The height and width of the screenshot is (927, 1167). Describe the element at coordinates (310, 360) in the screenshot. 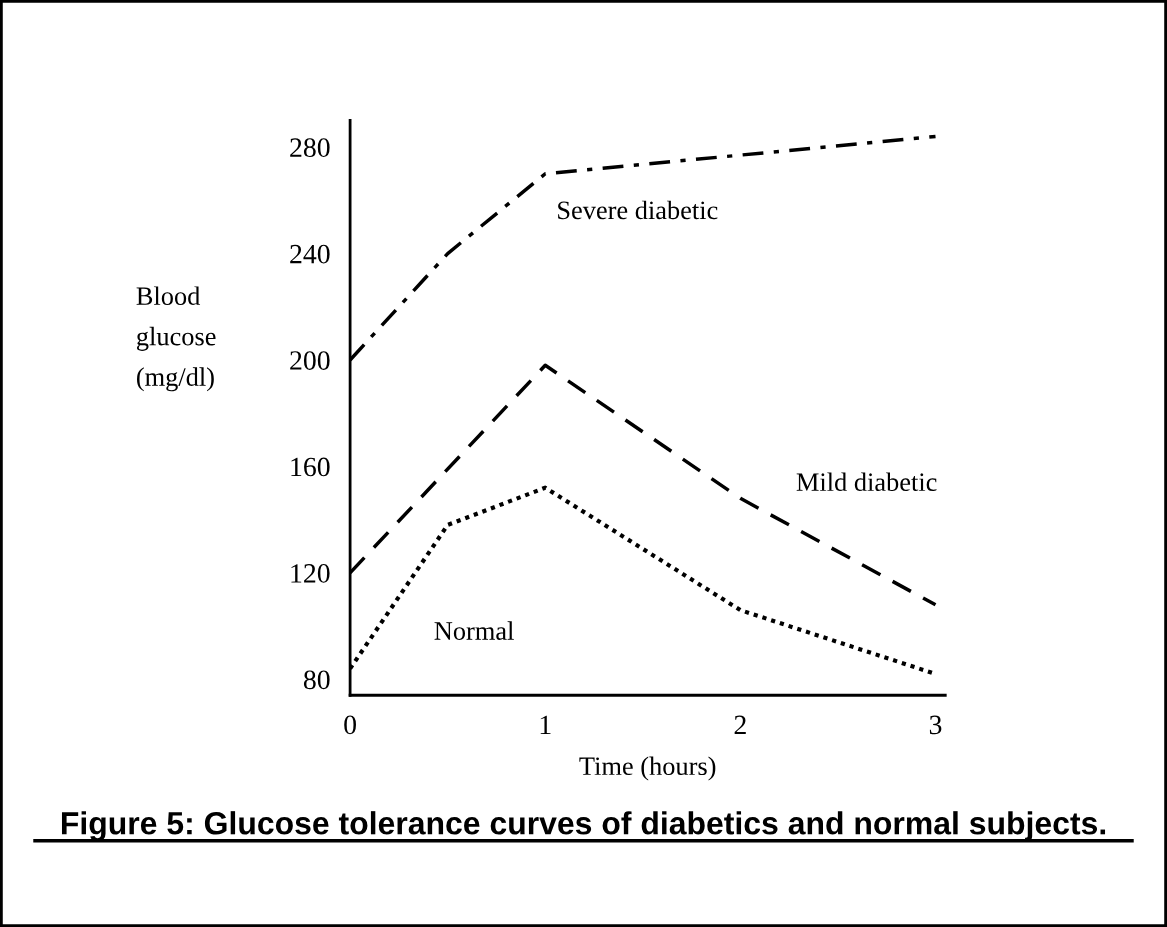

I see `y-tick-label: 200` at that location.